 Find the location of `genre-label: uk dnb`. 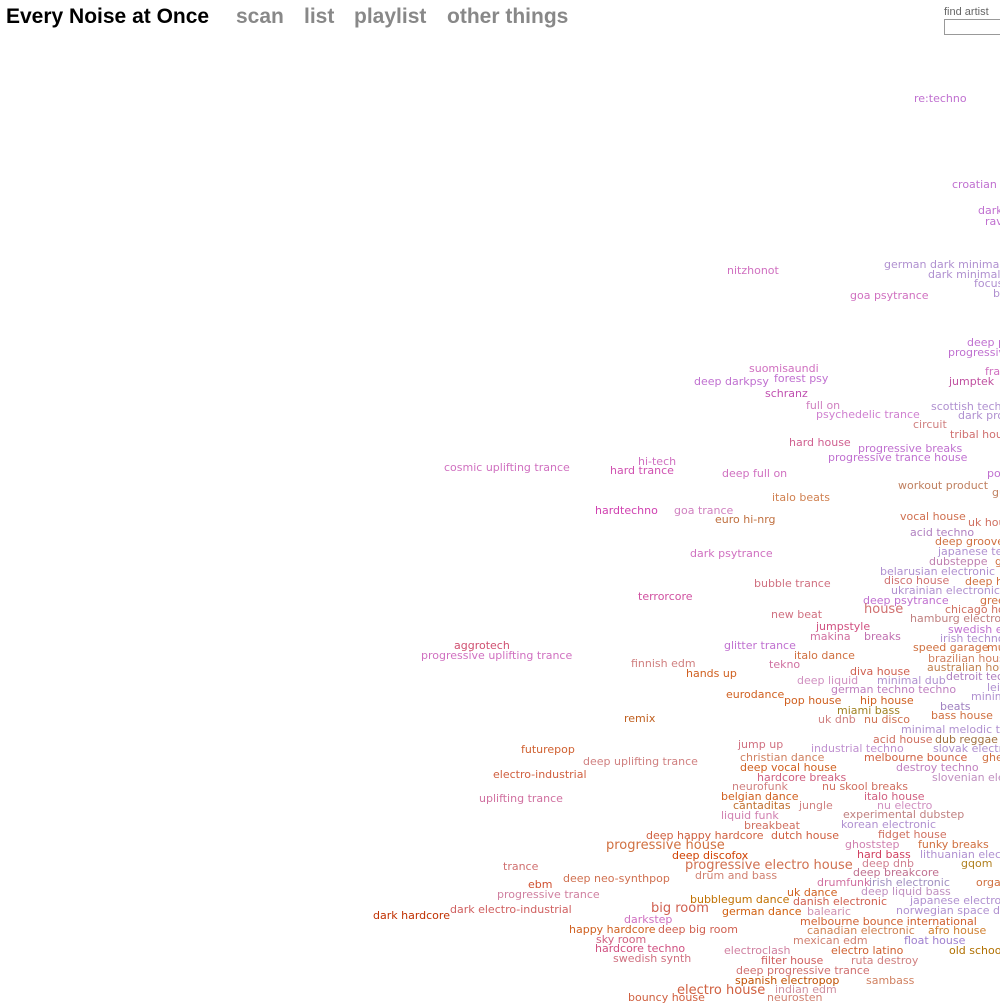

genre-label: uk dnb is located at coordinates (837, 719).